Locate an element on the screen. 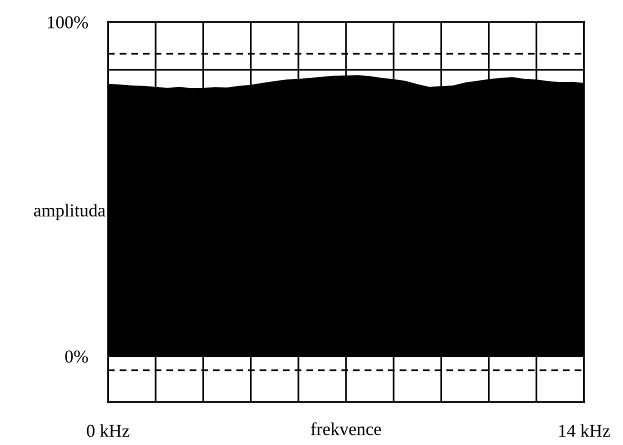  x-tick-label: 14 kHz is located at coordinates (584, 430).